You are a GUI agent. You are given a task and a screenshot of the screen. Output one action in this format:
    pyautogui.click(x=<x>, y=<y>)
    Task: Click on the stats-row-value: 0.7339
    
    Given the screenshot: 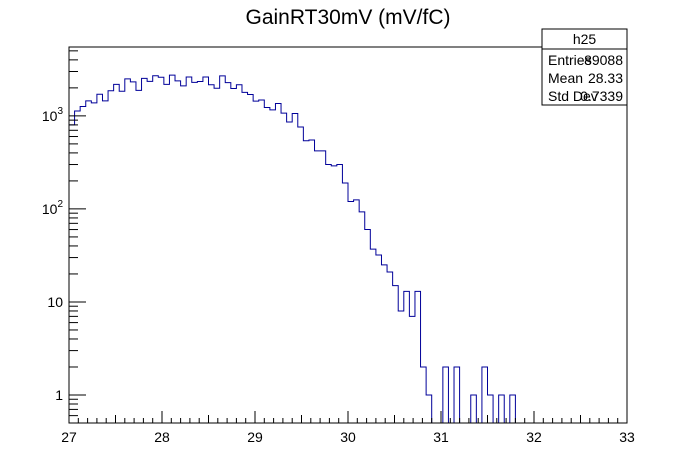 What is the action you would take?
    pyautogui.click(x=601, y=96)
    